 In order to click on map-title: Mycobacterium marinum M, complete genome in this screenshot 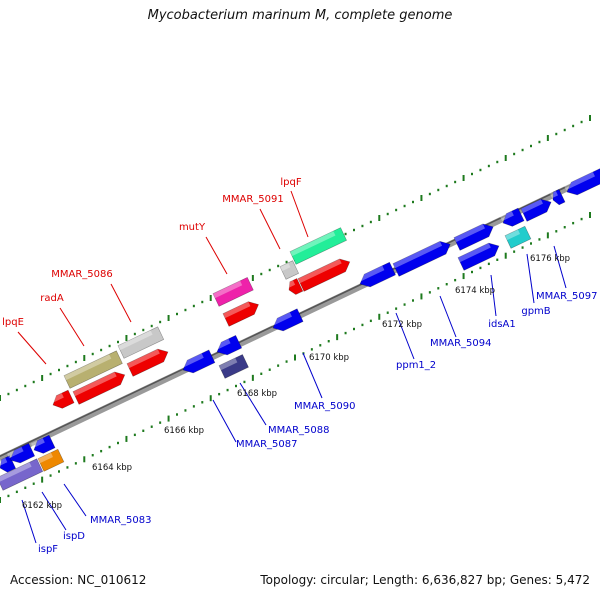, I will do `click(300, 15)`.